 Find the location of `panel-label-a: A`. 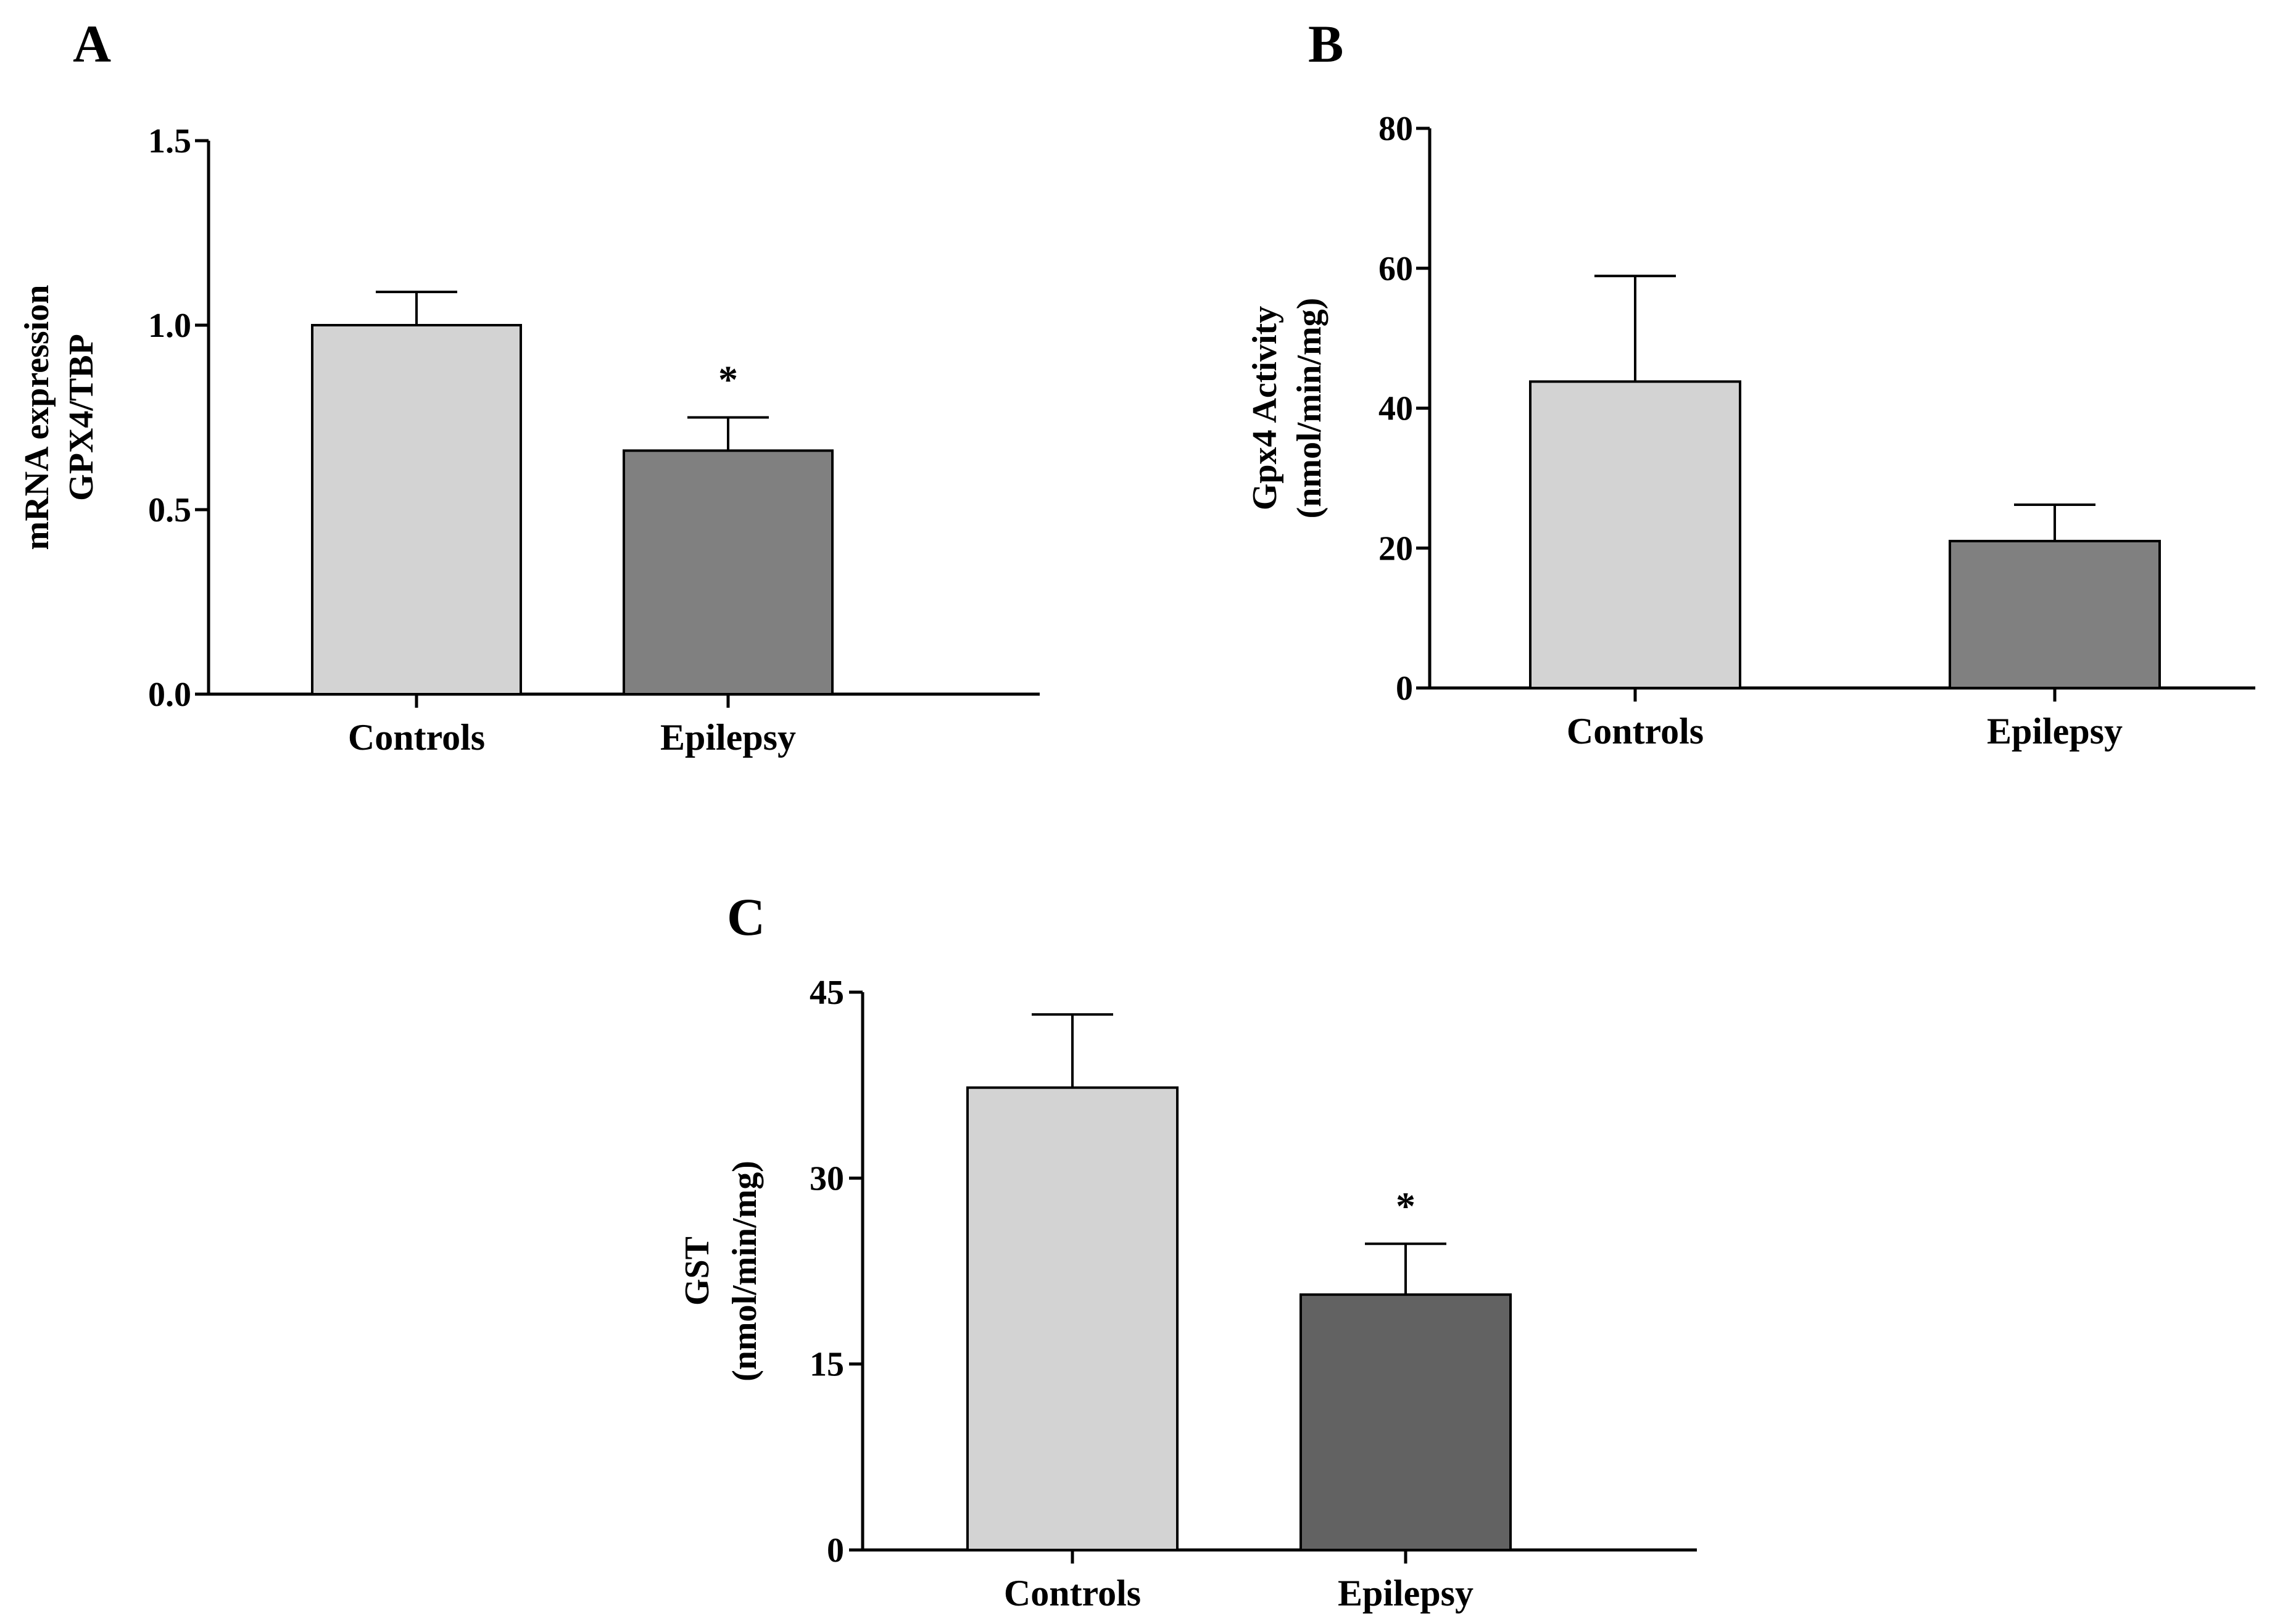

panel-label-a: A is located at coordinates (92, 43).